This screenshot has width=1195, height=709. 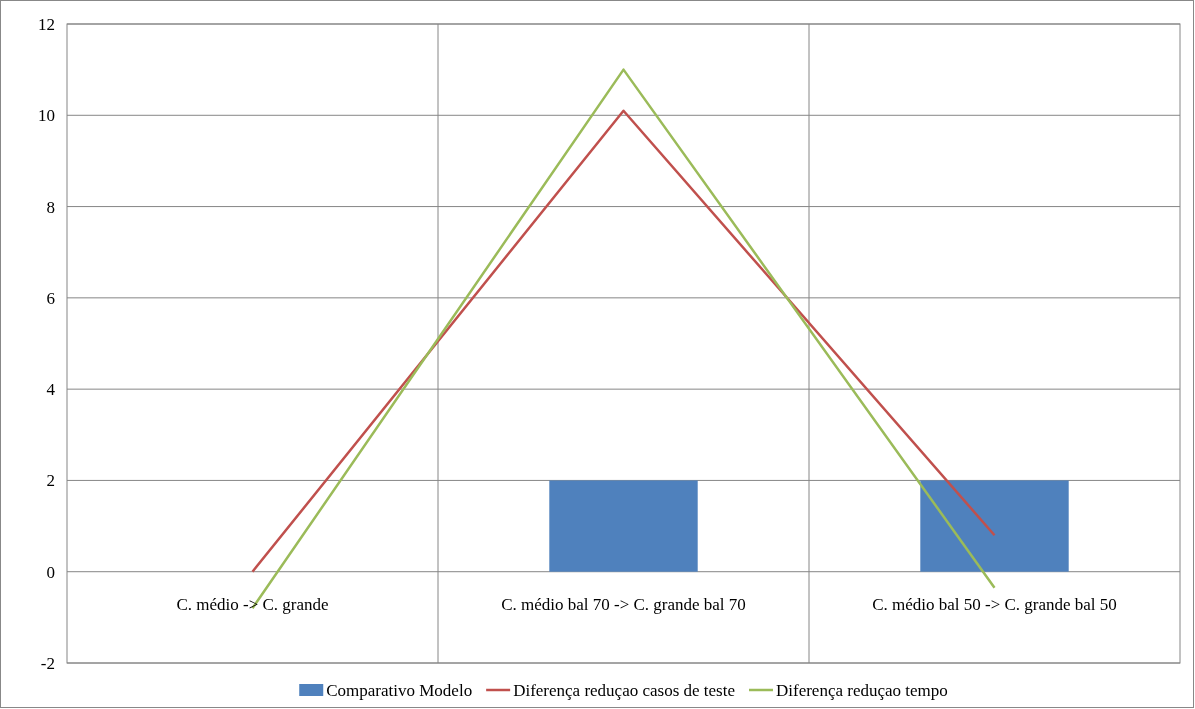 What do you see at coordinates (50, 298) in the screenshot?
I see `y-tick-label: 6` at bounding box center [50, 298].